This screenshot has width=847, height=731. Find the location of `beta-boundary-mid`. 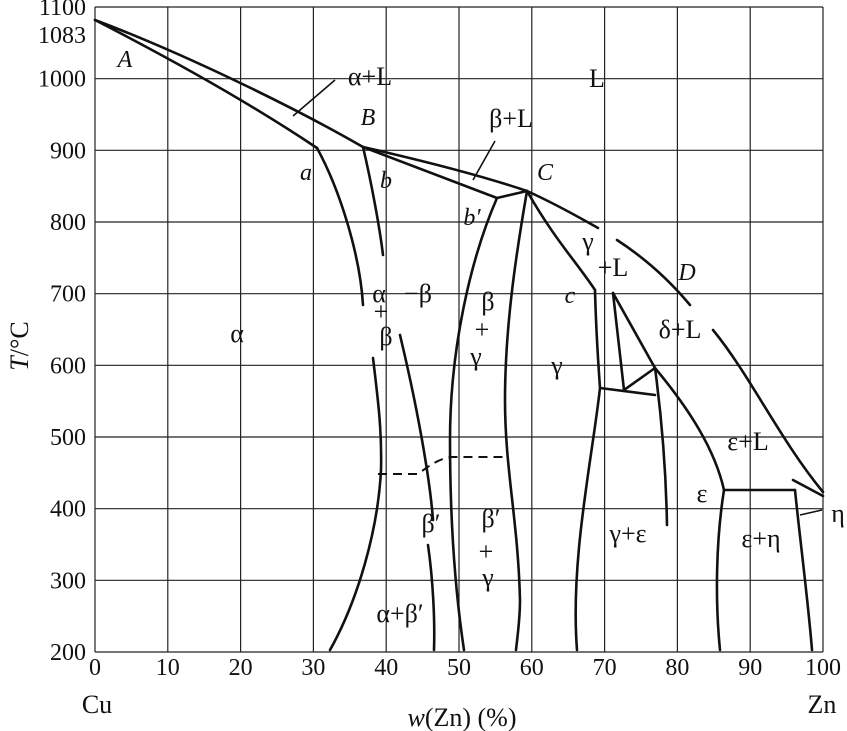

beta-boundary-mid is located at coordinates (416, 427).